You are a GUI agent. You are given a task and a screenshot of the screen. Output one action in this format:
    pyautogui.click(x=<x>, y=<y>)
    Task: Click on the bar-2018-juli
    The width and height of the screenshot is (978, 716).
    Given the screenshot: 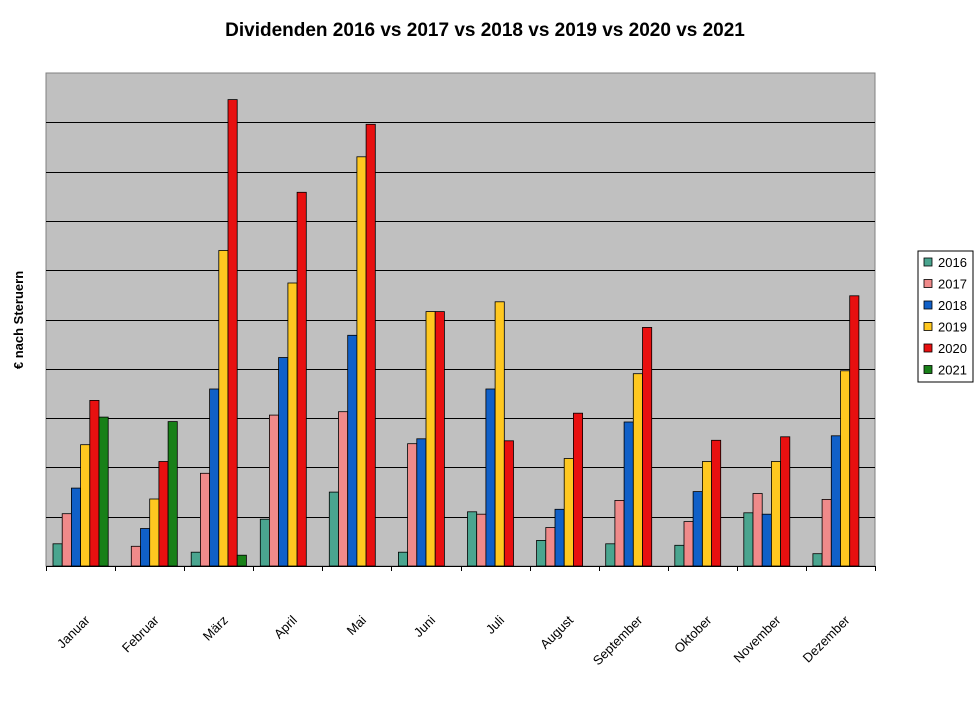 What is the action you would take?
    pyautogui.click(x=490, y=477)
    